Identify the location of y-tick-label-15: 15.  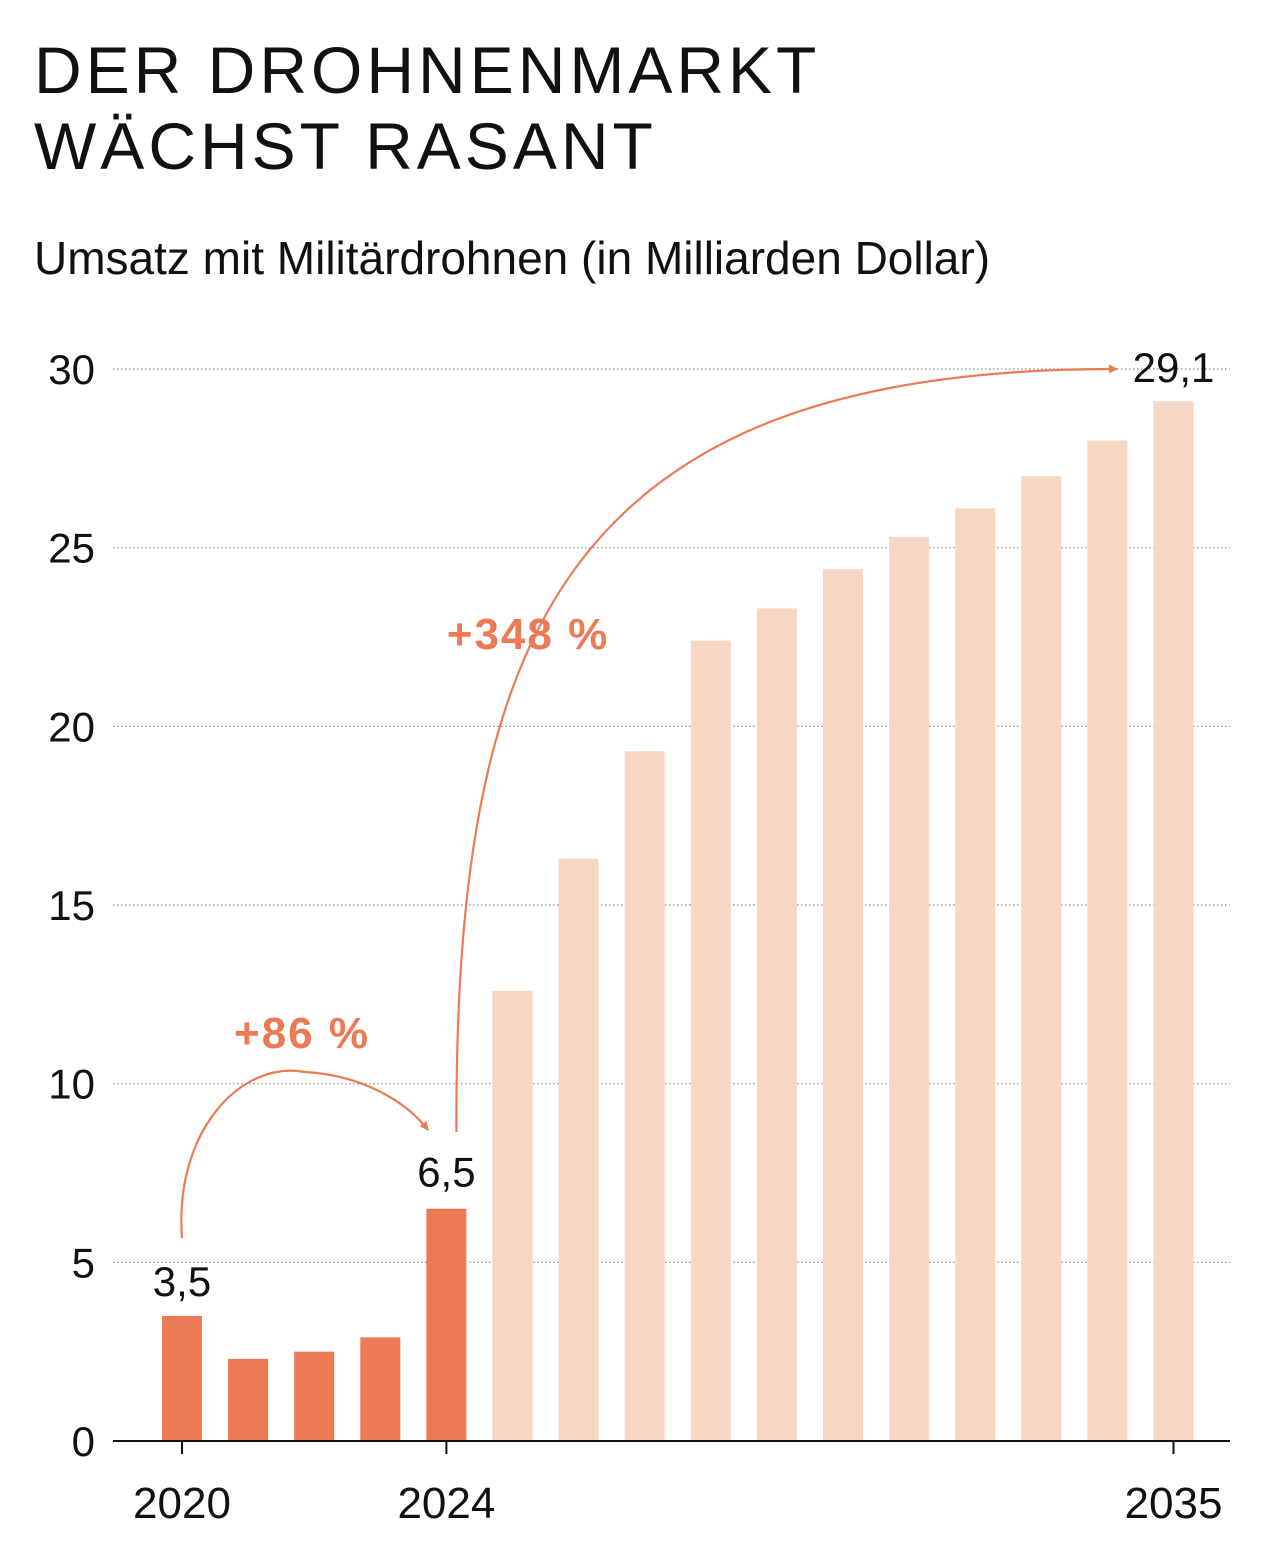
(71, 905).